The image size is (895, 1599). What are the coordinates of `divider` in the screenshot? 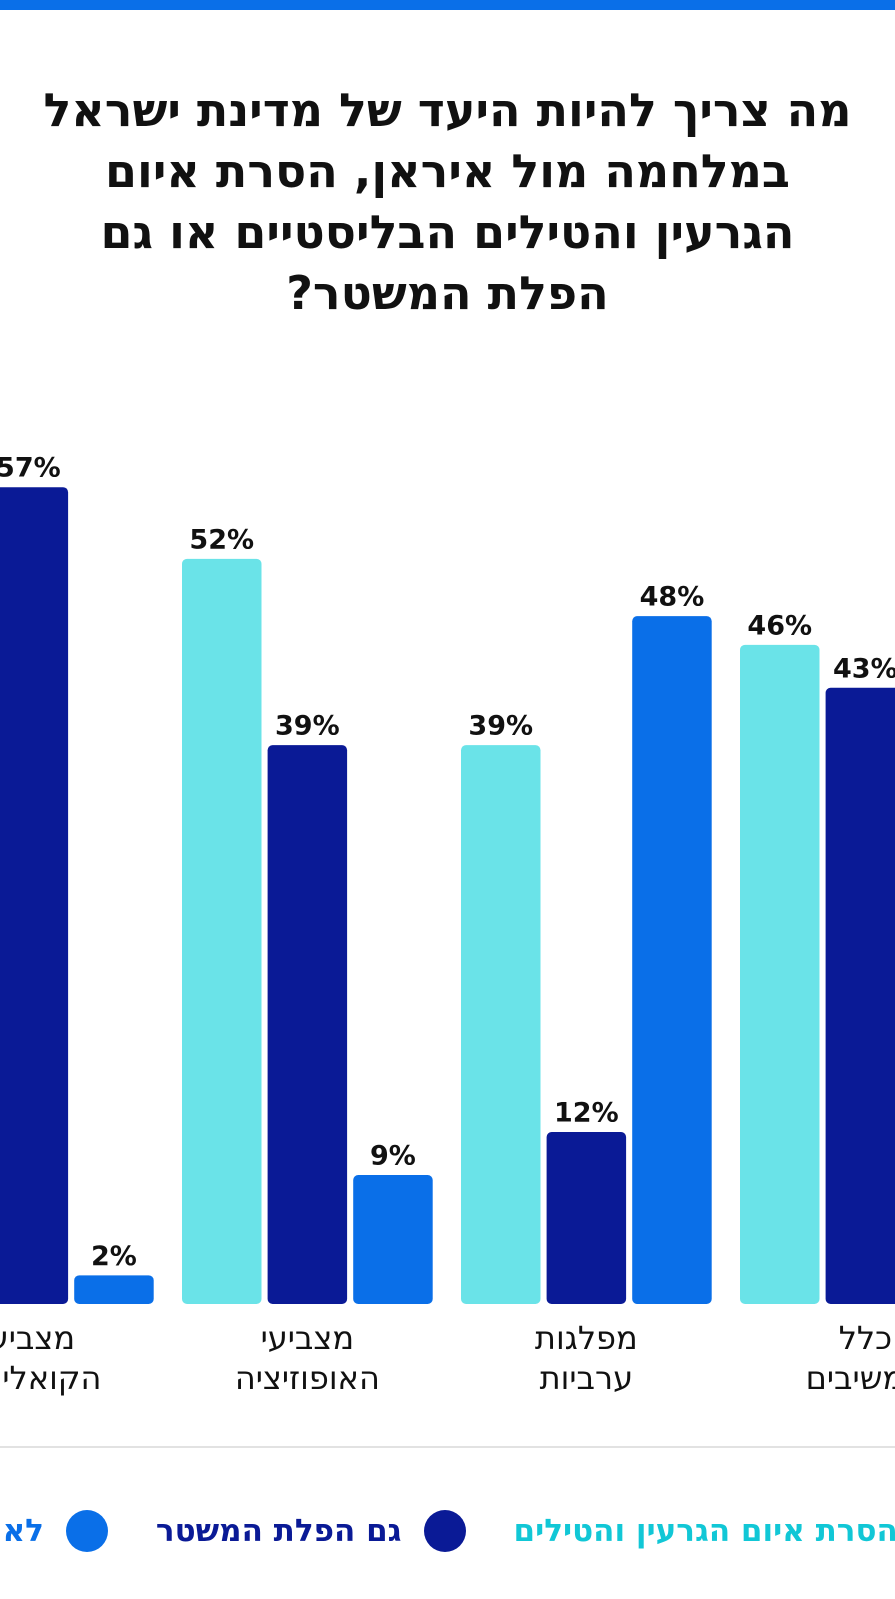 It's located at (447, 1447).